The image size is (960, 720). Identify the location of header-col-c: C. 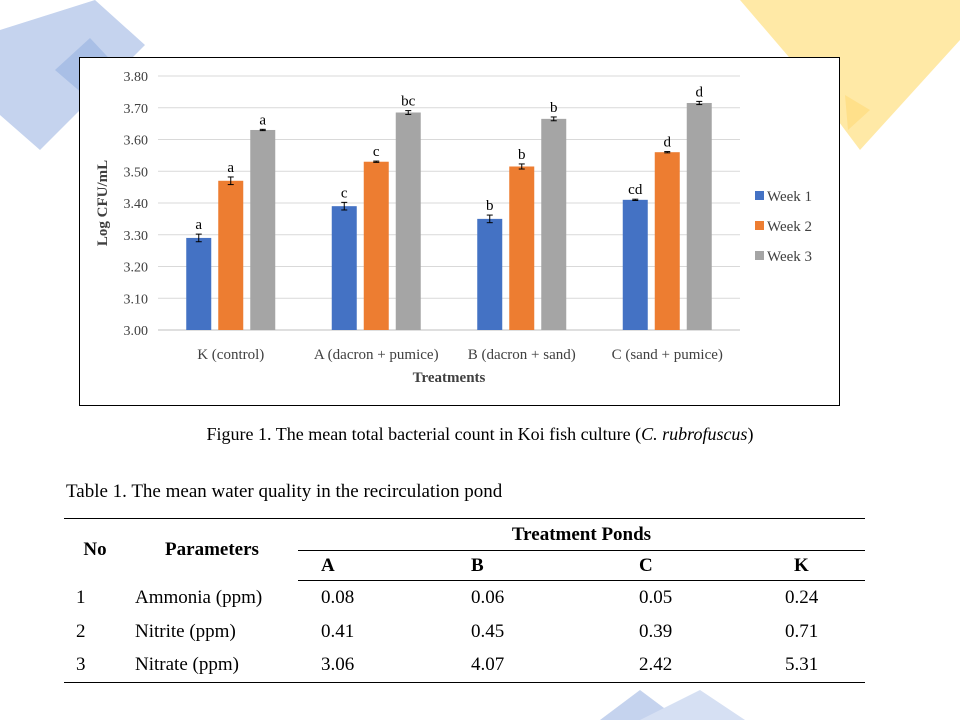
(648, 565).